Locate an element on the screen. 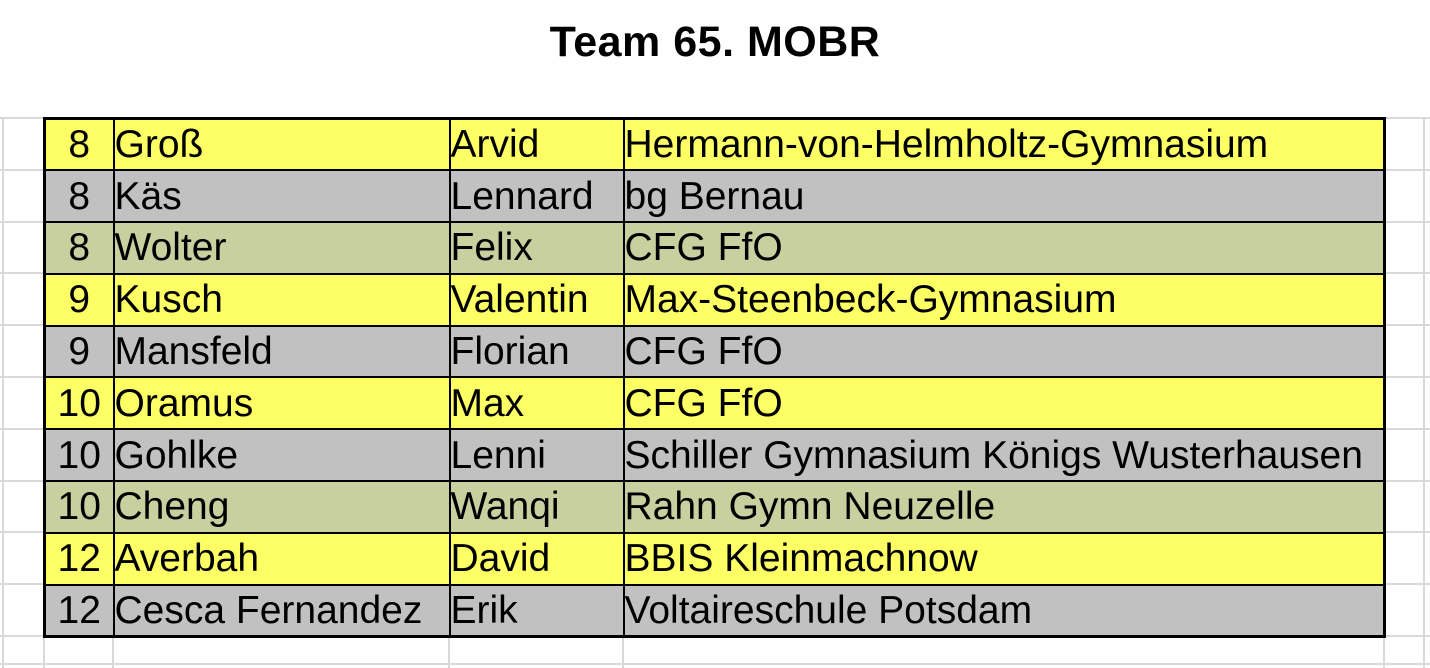 The width and height of the screenshot is (1430, 668). table-row: 10 Oramus Max CFG FfO is located at coordinates (714, 403).